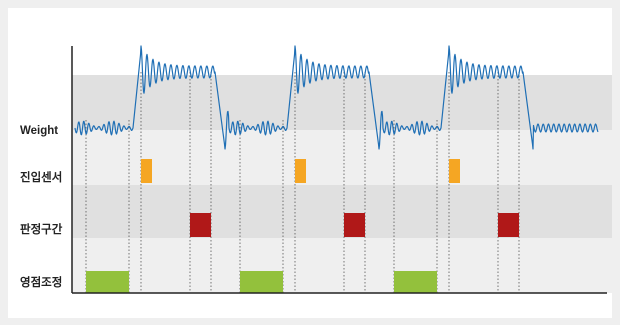 This screenshot has height=330, width=620. Describe the element at coordinates (342, 211) in the screenshot. I see `judgment-band` at that location.